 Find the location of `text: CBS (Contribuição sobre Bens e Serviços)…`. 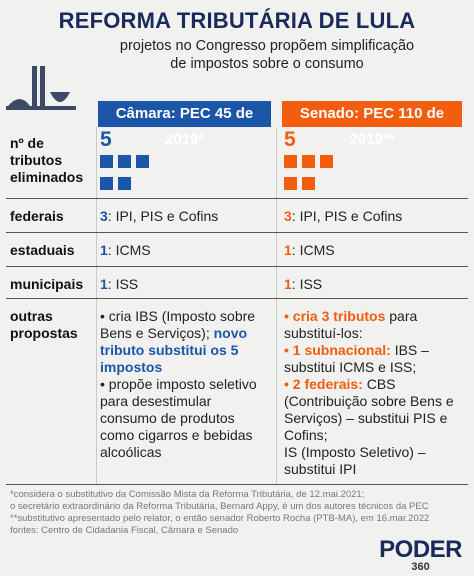

text: CBS (Contribuição sobre Bens e Serviços)… is located at coordinates (369, 409).